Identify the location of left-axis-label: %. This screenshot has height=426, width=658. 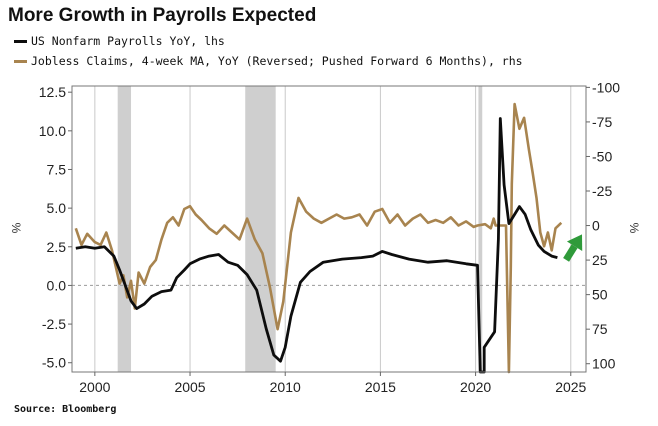
(16, 228).